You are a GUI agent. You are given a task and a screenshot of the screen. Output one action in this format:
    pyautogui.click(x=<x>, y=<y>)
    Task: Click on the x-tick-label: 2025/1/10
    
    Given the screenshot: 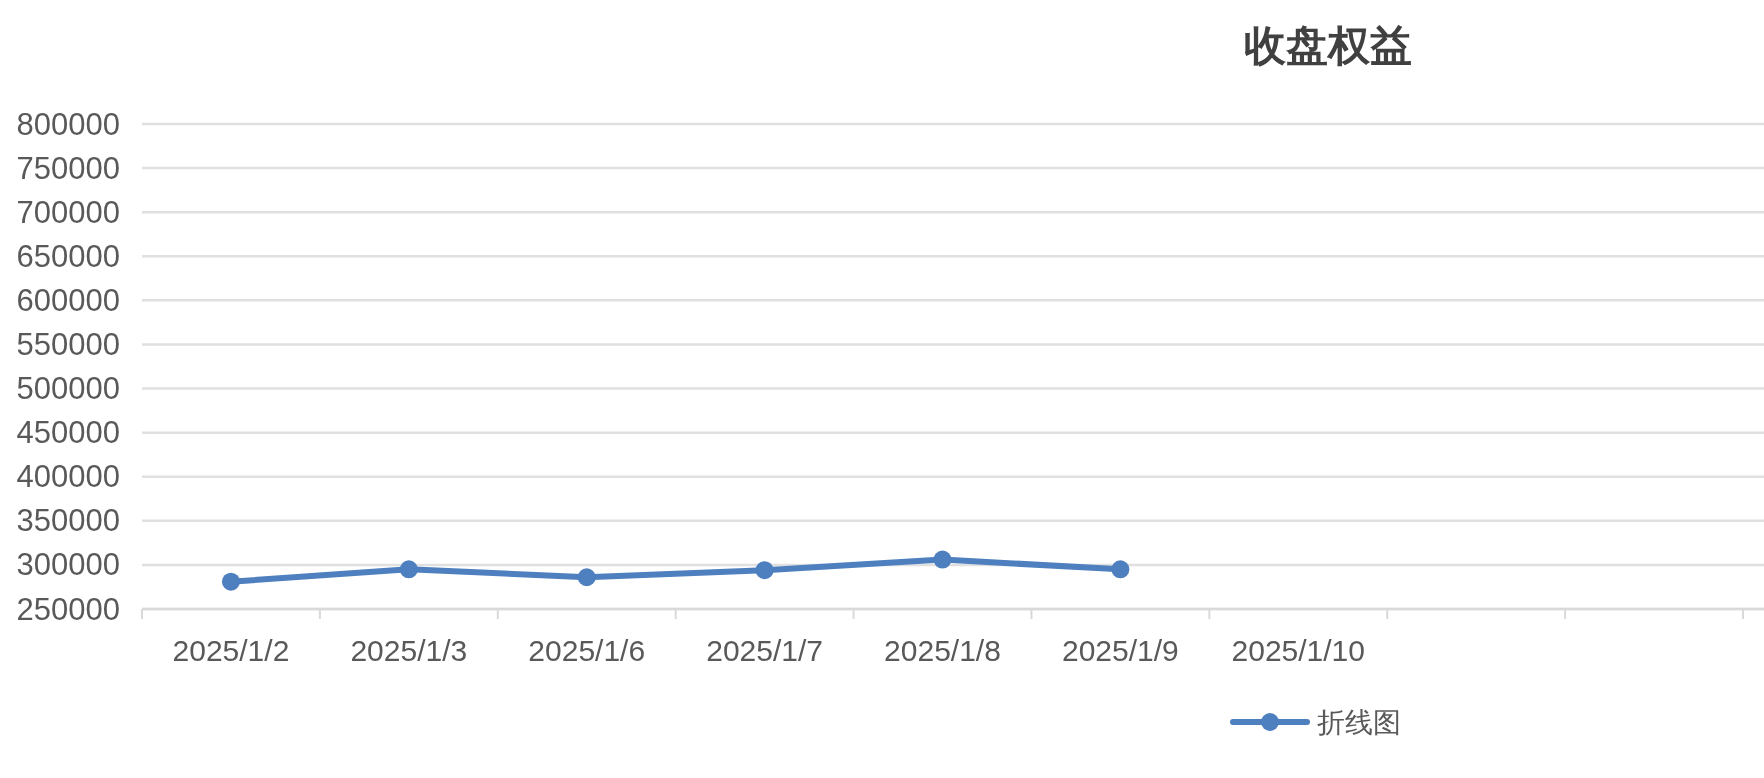 What is the action you would take?
    pyautogui.click(x=1298, y=650)
    